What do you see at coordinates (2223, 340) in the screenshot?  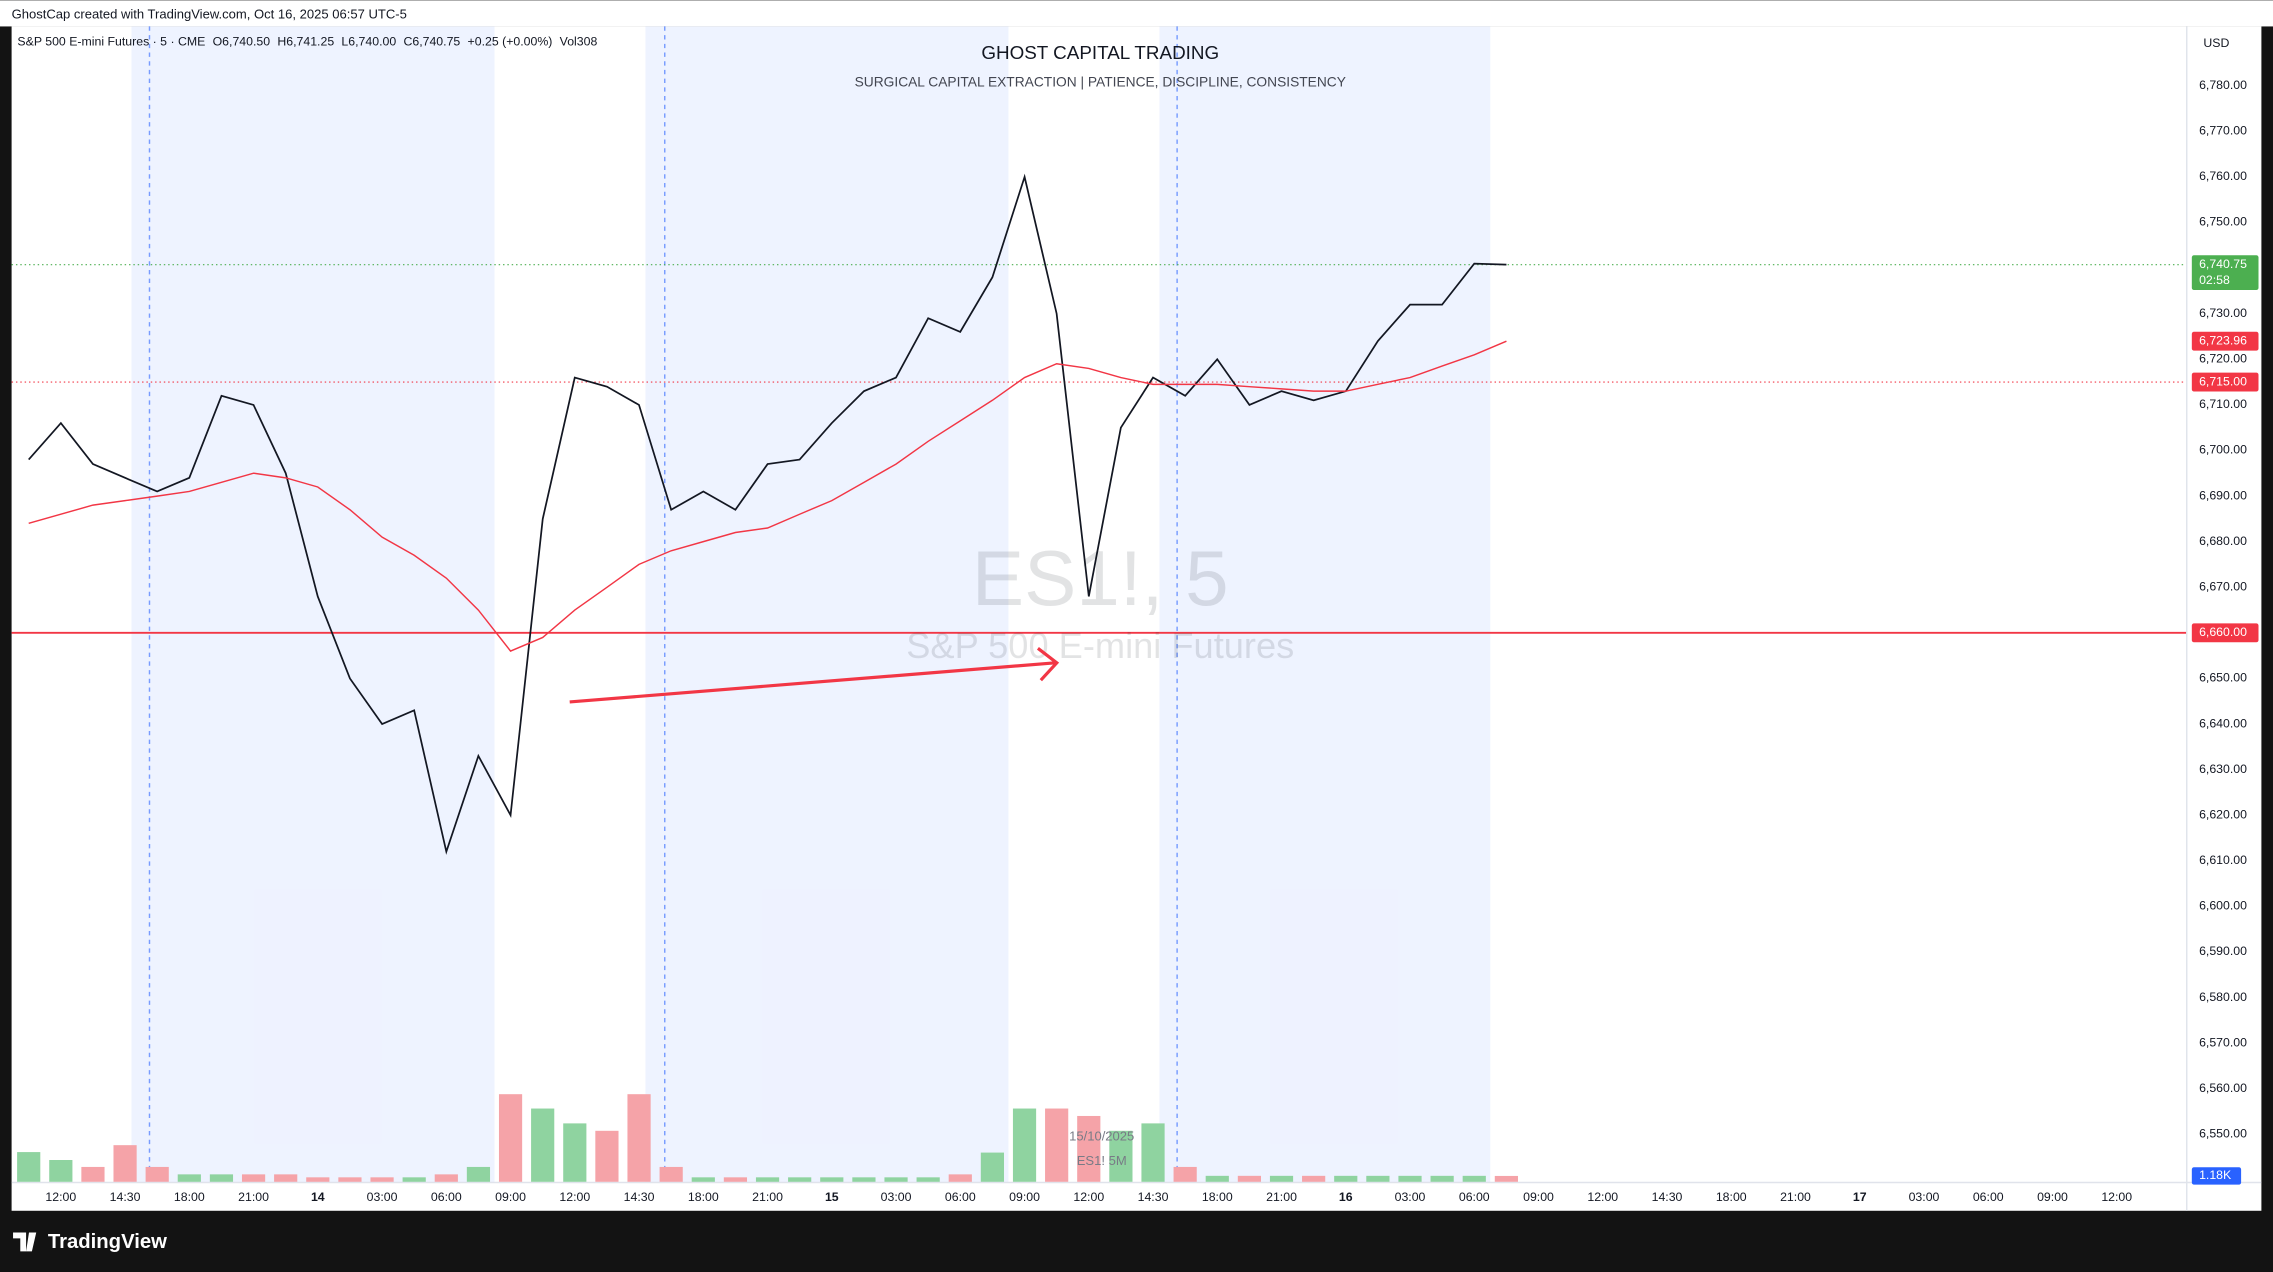 I see `price-label: 6,723.96` at bounding box center [2223, 340].